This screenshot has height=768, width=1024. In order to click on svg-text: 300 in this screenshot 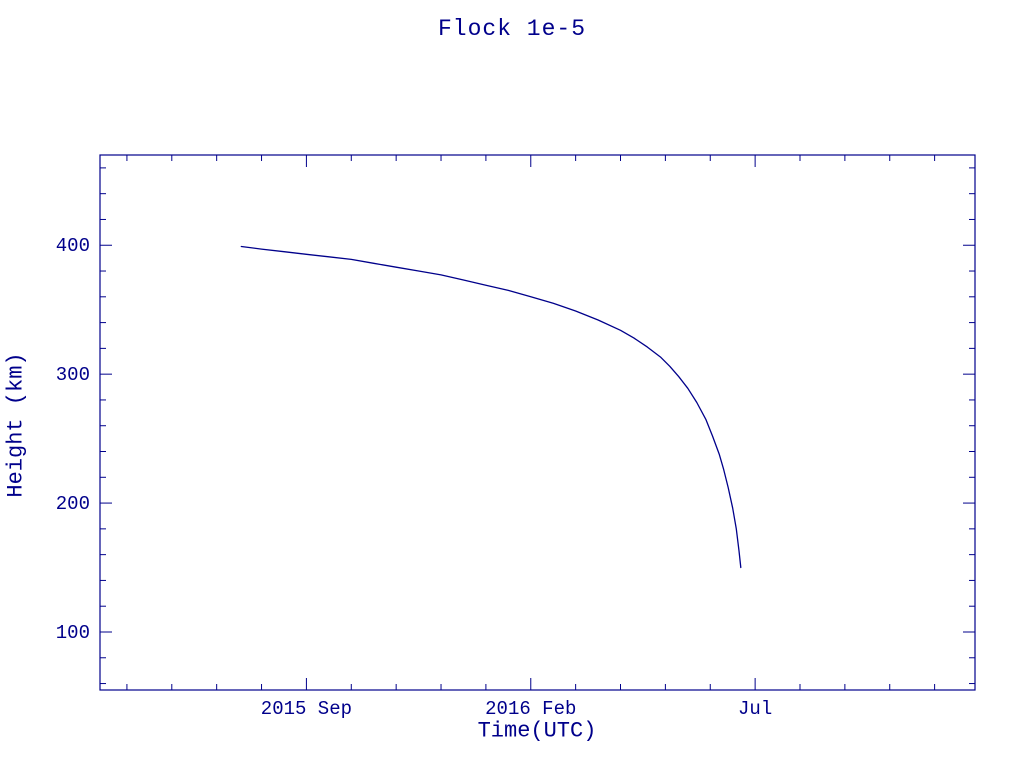, I will do `click(73, 375)`.